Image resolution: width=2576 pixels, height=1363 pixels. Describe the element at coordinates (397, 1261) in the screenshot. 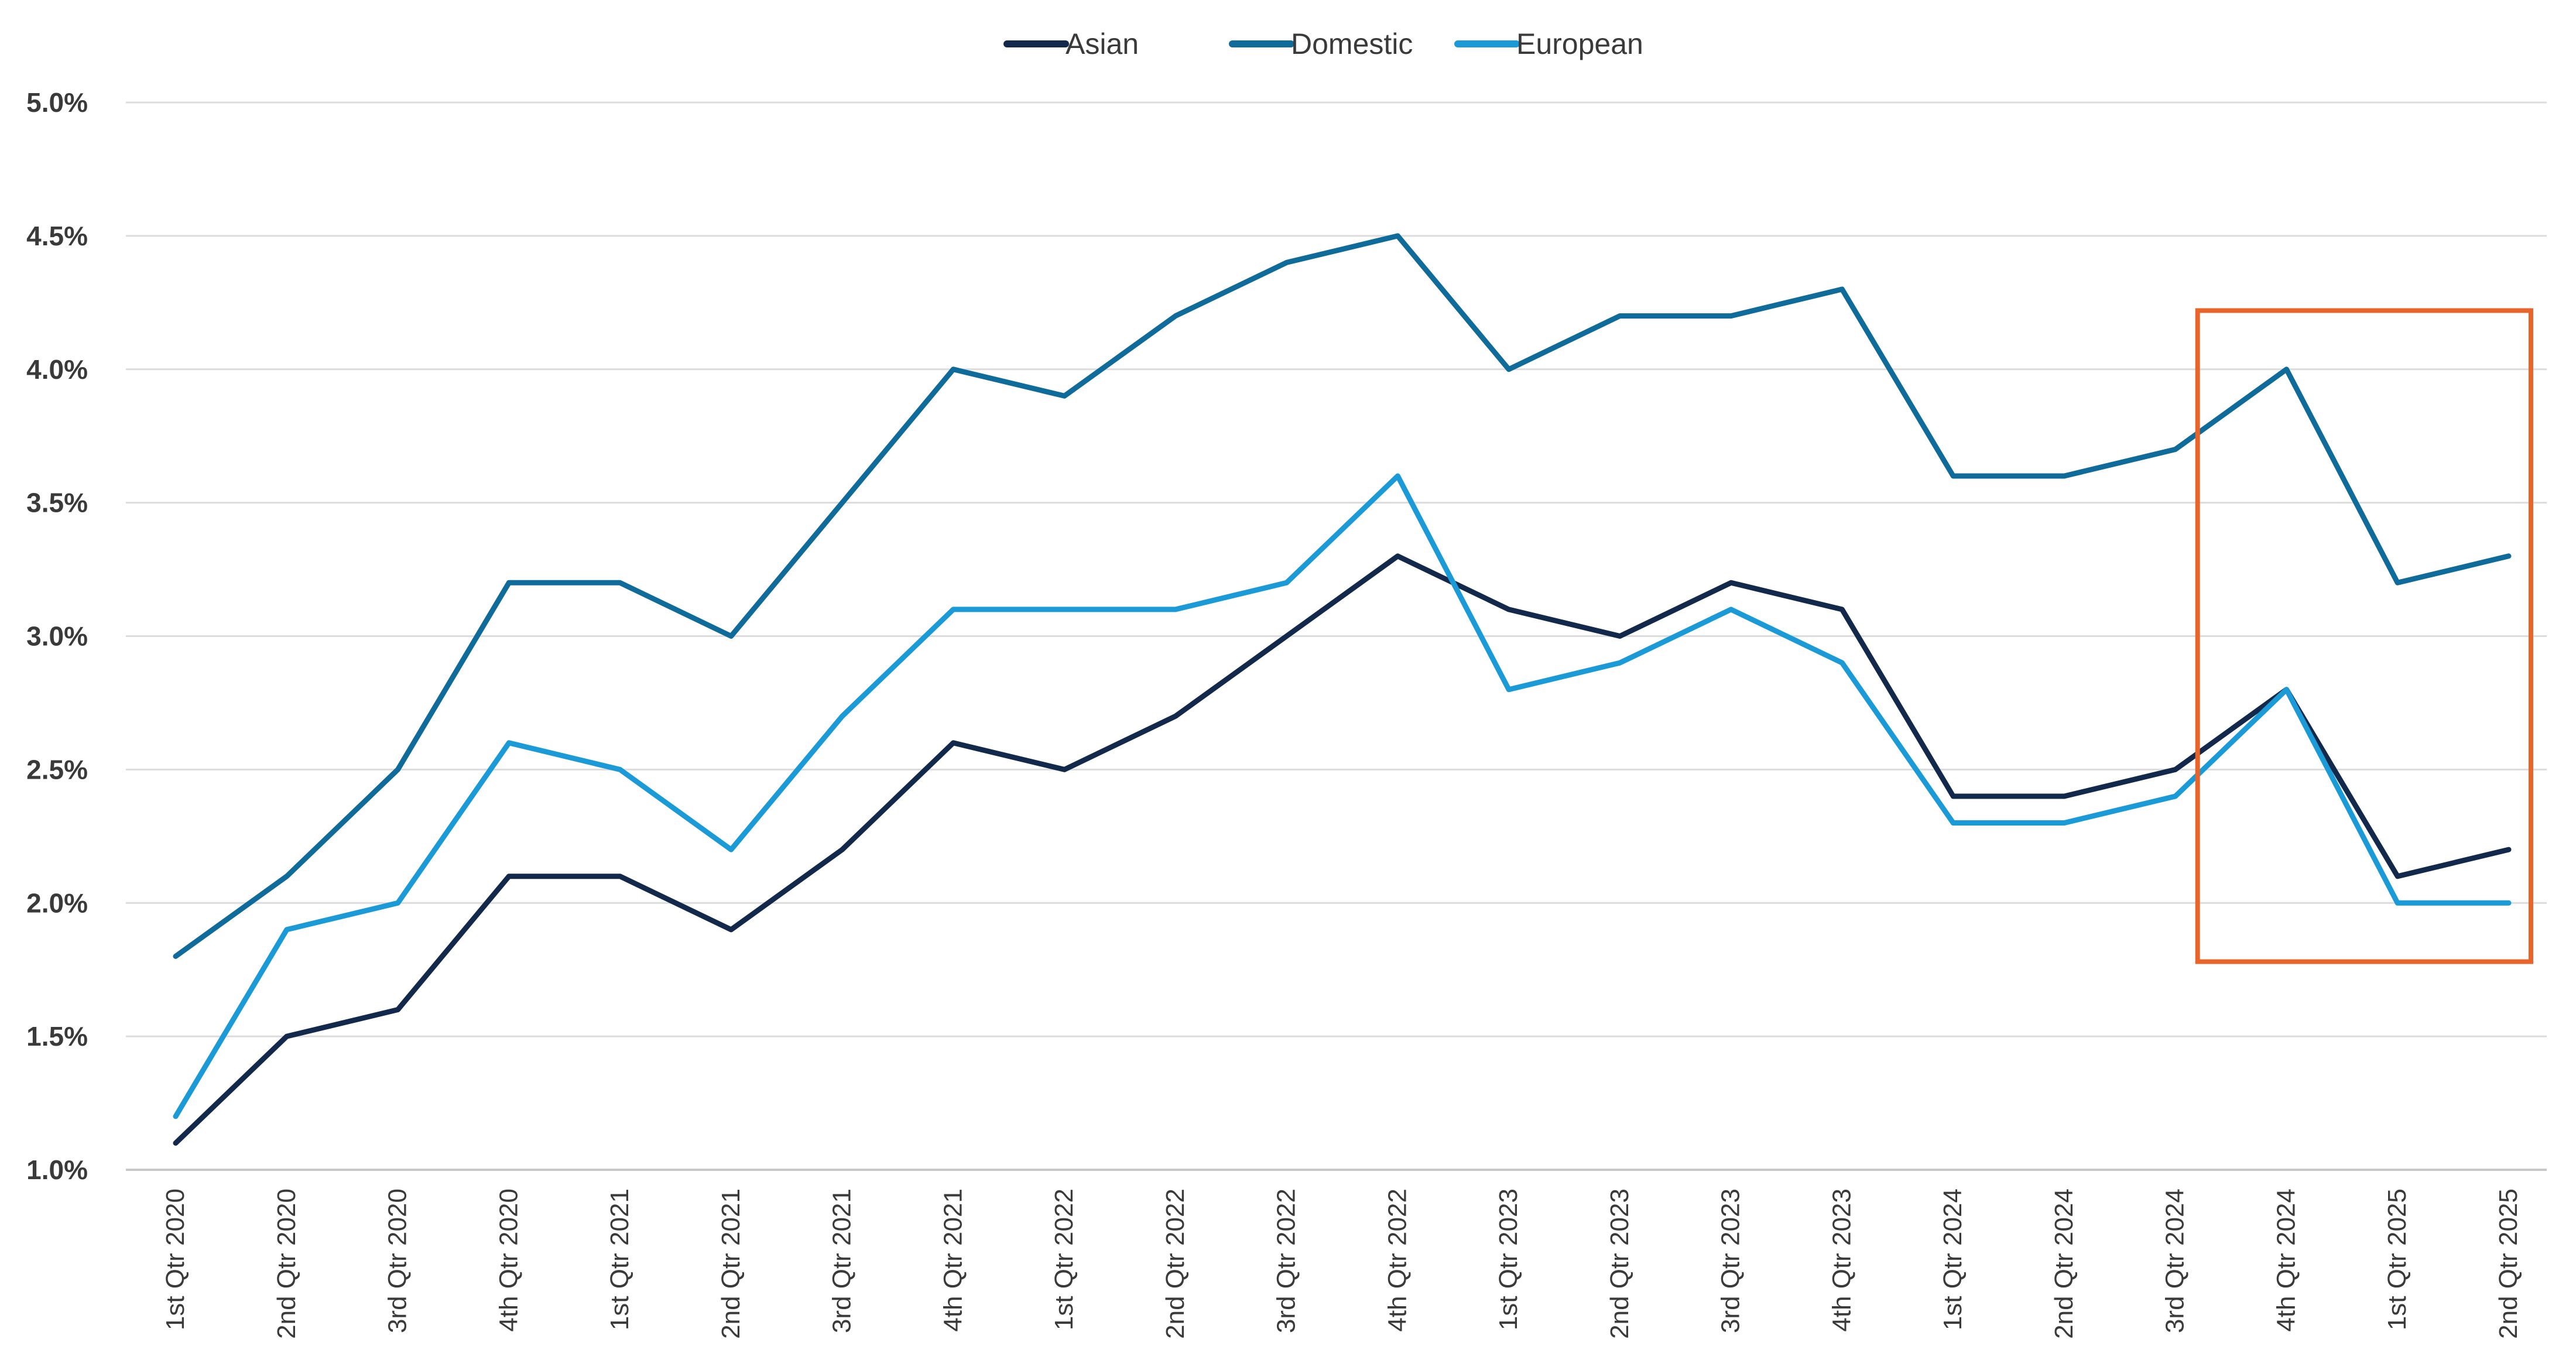

I see `x-tick-label: 3rd Qtr 2020` at that location.